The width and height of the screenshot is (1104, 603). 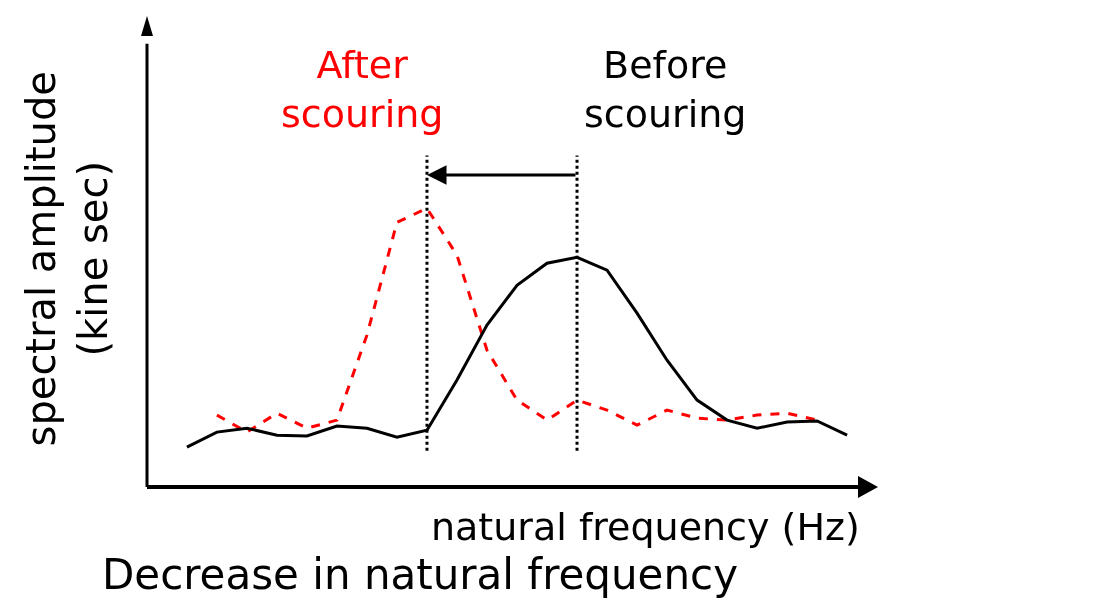 What do you see at coordinates (665, 90) in the screenshot?
I see `text: Before scouring` at bounding box center [665, 90].